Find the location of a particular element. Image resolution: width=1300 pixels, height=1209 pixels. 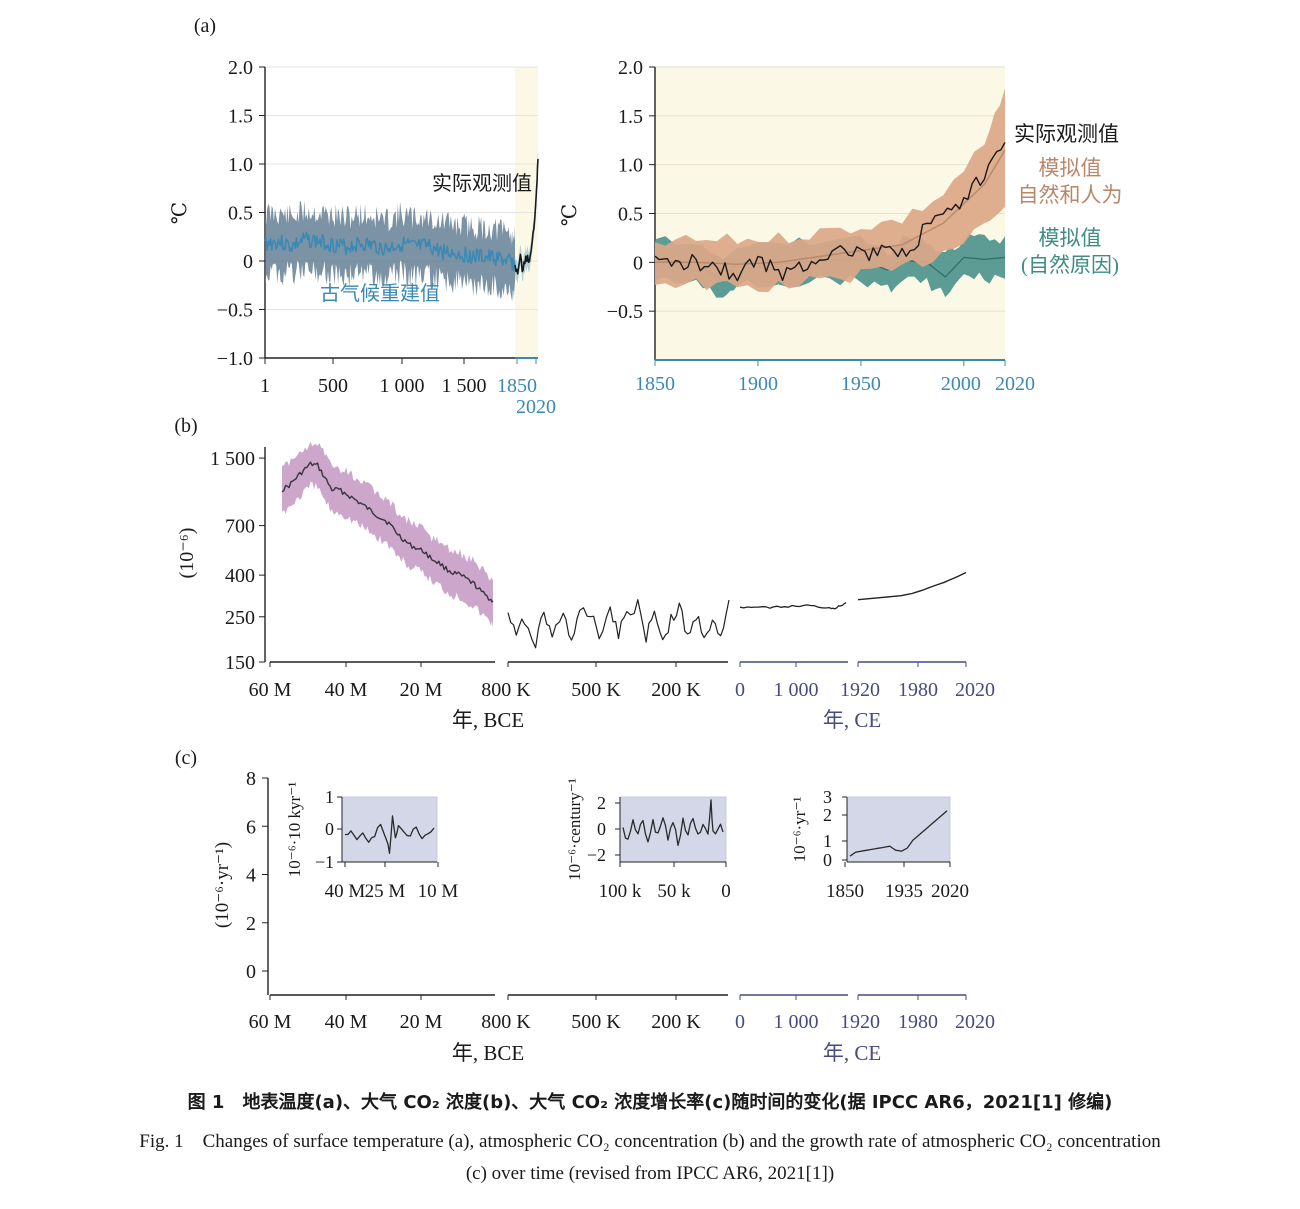

x-tick-label: 40 M is located at coordinates (345, 891).